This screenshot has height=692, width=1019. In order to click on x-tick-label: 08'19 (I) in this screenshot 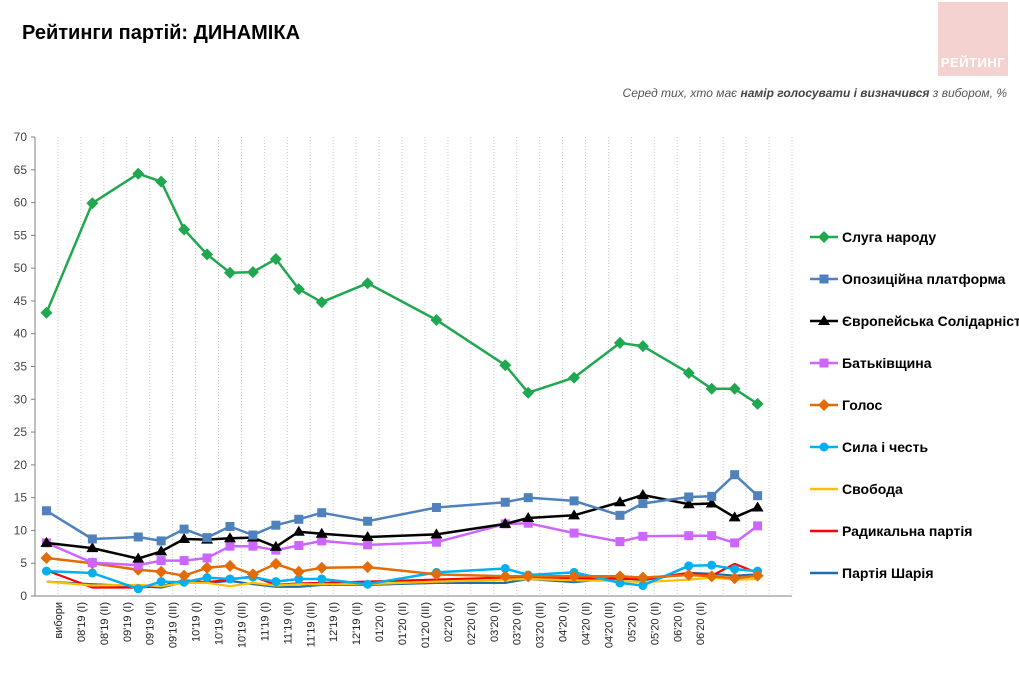, I will do `click(82, 622)`.